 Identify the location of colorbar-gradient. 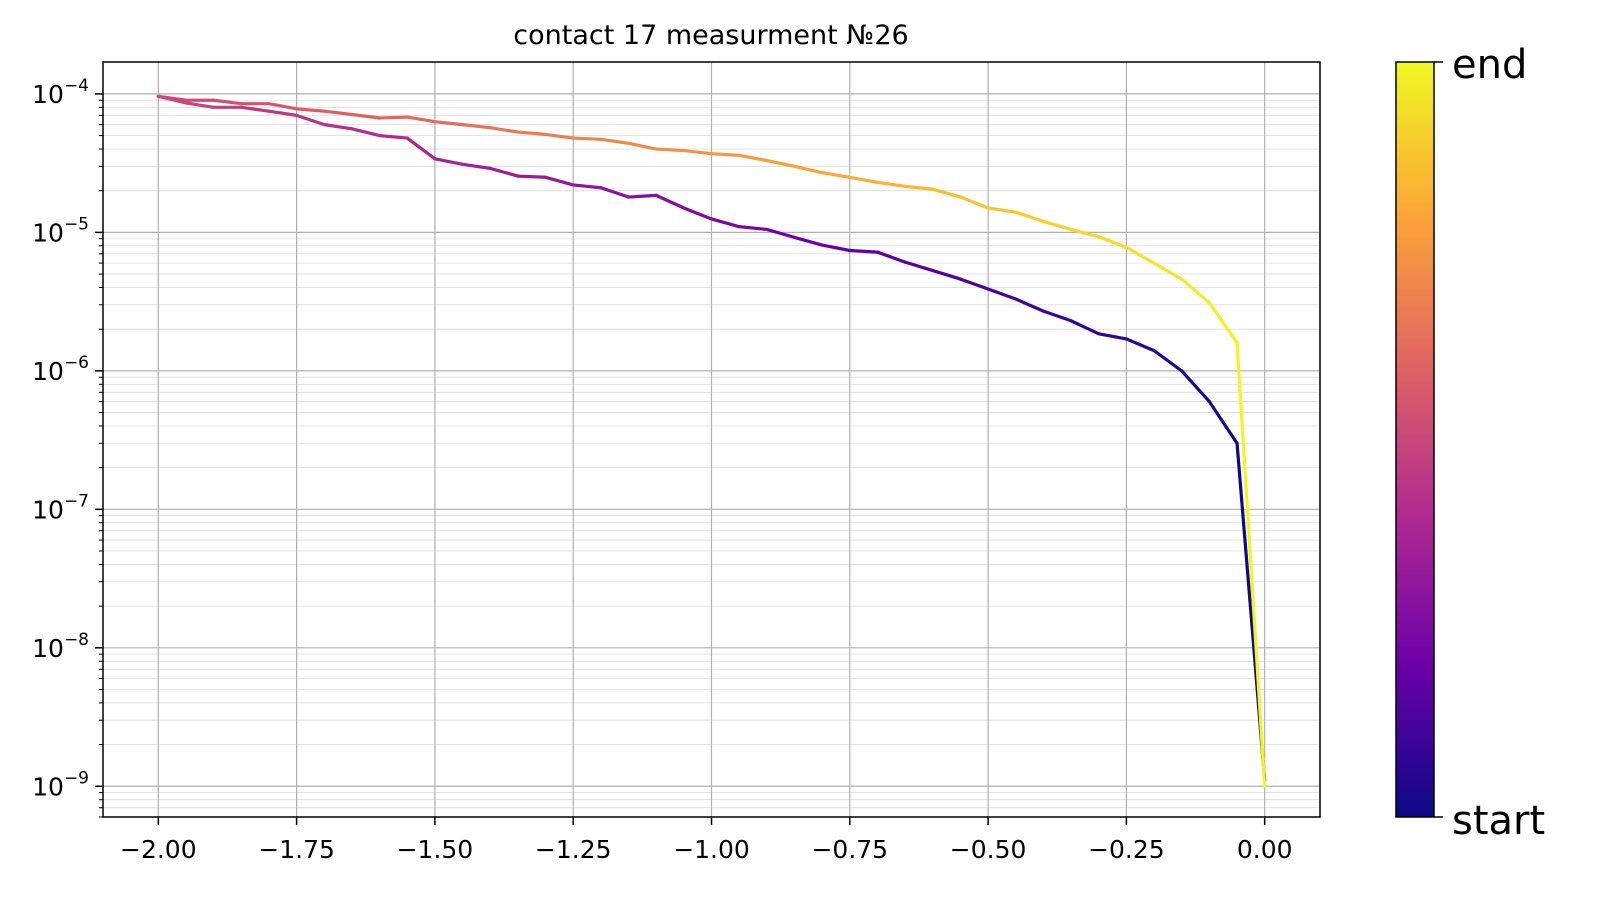
(1415, 439).